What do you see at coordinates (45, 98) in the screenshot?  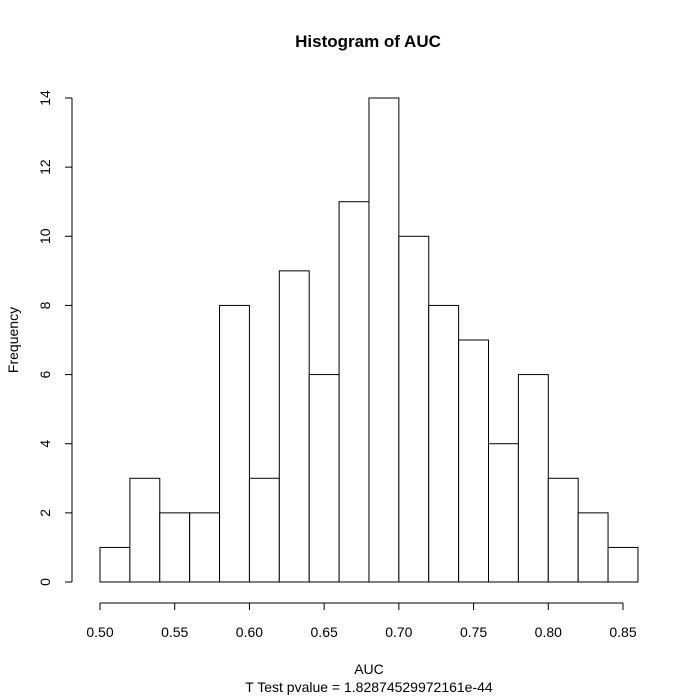 I see `y-tick-label: 14` at bounding box center [45, 98].